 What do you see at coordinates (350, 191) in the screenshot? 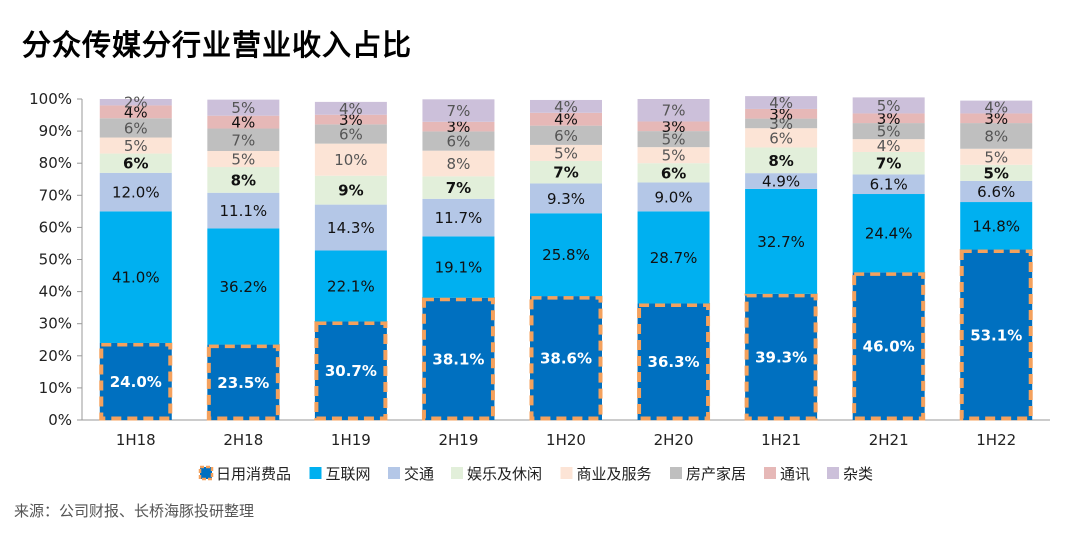
I see `data-label: 9%` at bounding box center [350, 191].